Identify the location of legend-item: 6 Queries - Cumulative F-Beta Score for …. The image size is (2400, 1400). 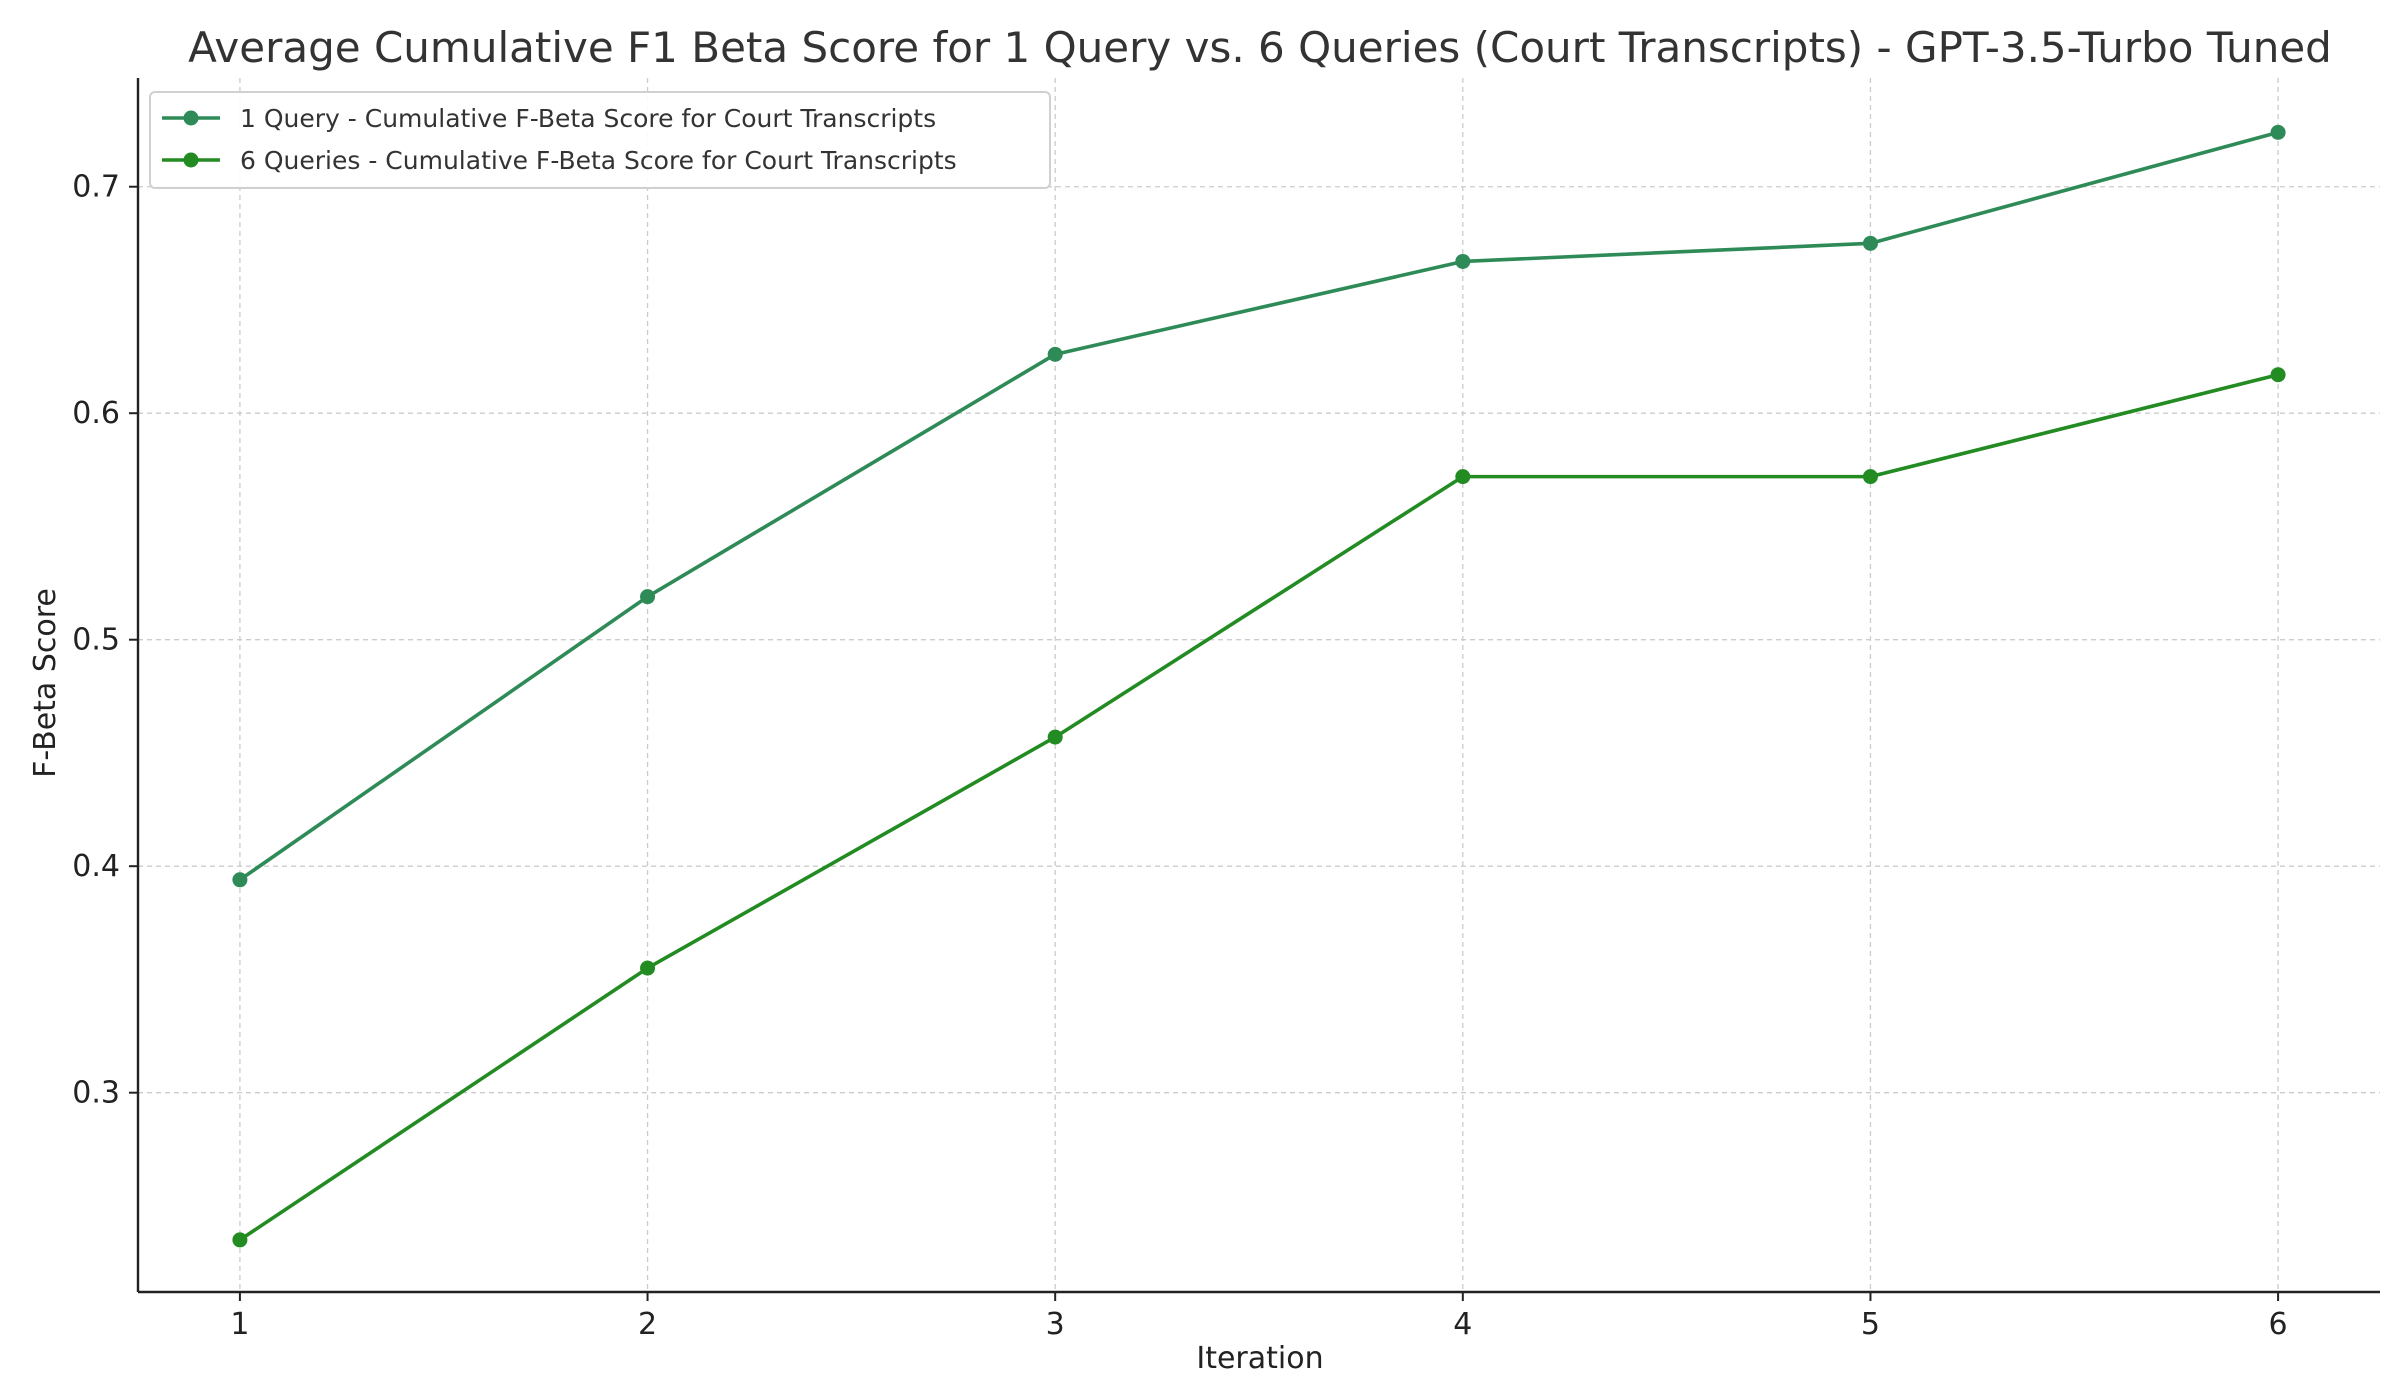
(559, 160).